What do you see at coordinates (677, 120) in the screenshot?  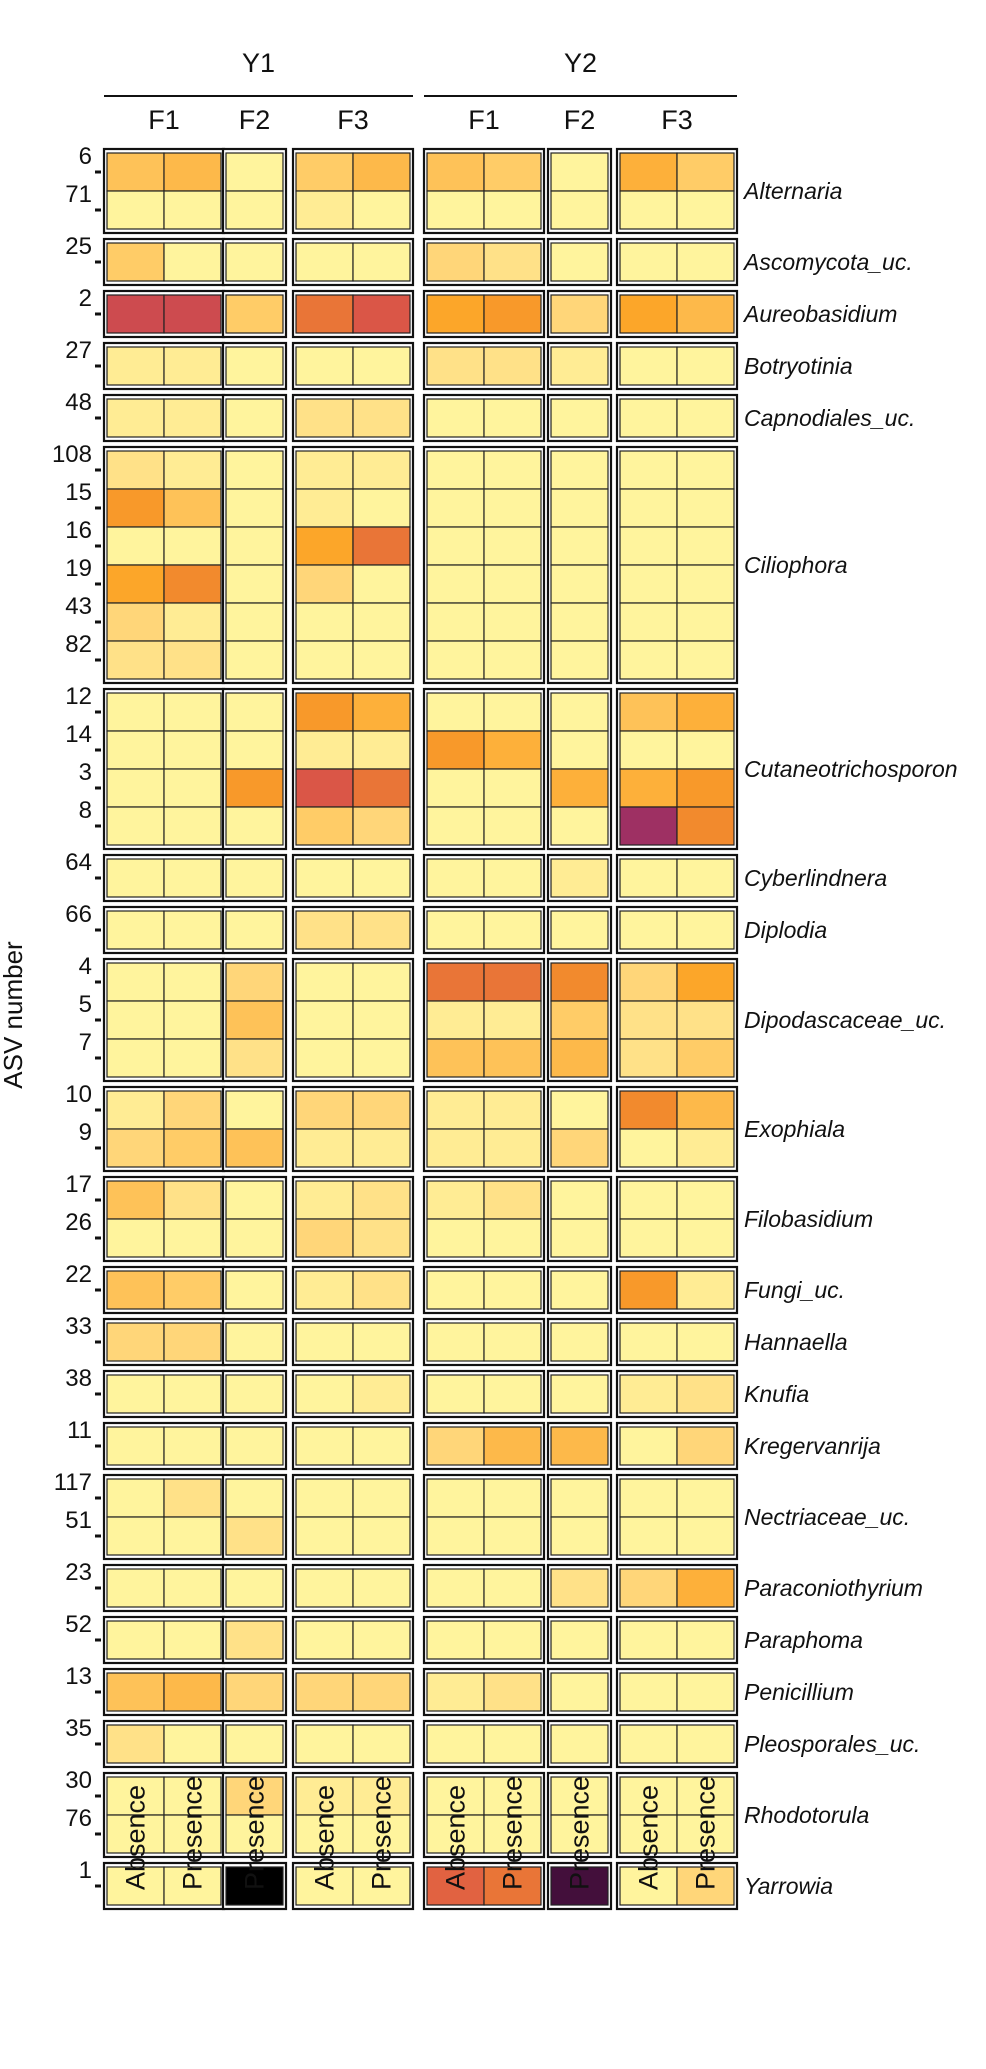 I see `farm-label-y2-f3: F3` at bounding box center [677, 120].